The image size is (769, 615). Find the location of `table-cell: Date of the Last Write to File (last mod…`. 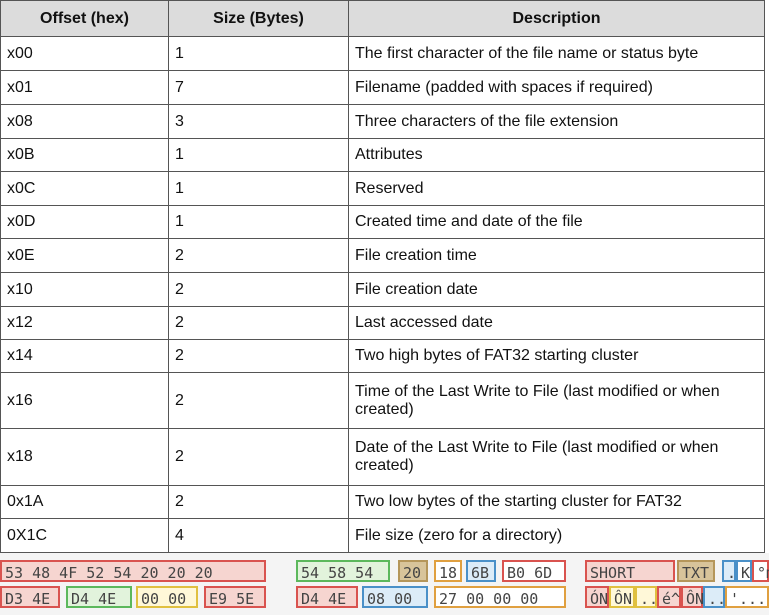

table-cell: Date of the Last Write to File (last mod… is located at coordinates (556, 457).